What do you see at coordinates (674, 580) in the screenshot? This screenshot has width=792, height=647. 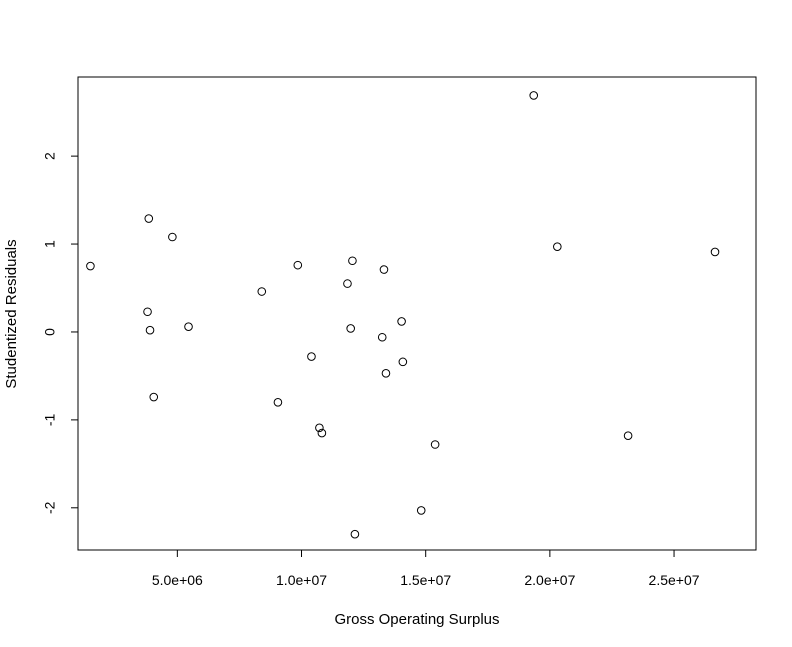 I see `x-tick-label: 2.5e+07` at bounding box center [674, 580].